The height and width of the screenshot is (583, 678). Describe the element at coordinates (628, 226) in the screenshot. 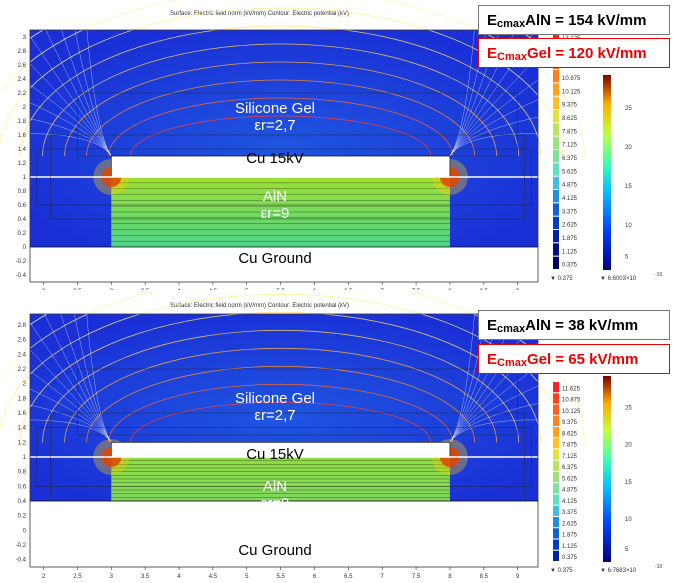

I see `colorbar-tick-label: 10` at that location.